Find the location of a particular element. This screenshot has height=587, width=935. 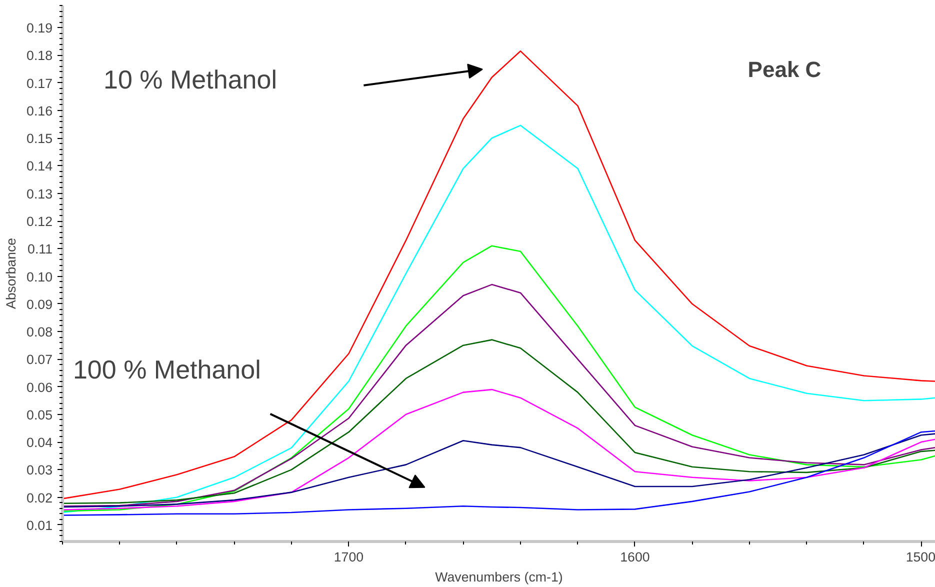

y-tick-label: 0.07 is located at coordinates (39, 360).